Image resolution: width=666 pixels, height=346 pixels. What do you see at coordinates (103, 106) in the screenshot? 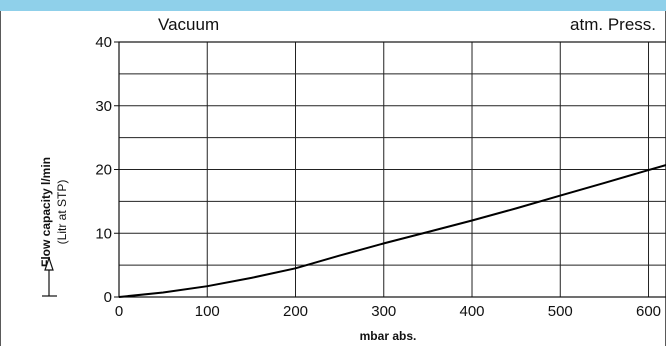
I see `y-tick-label: 30` at bounding box center [103, 106].